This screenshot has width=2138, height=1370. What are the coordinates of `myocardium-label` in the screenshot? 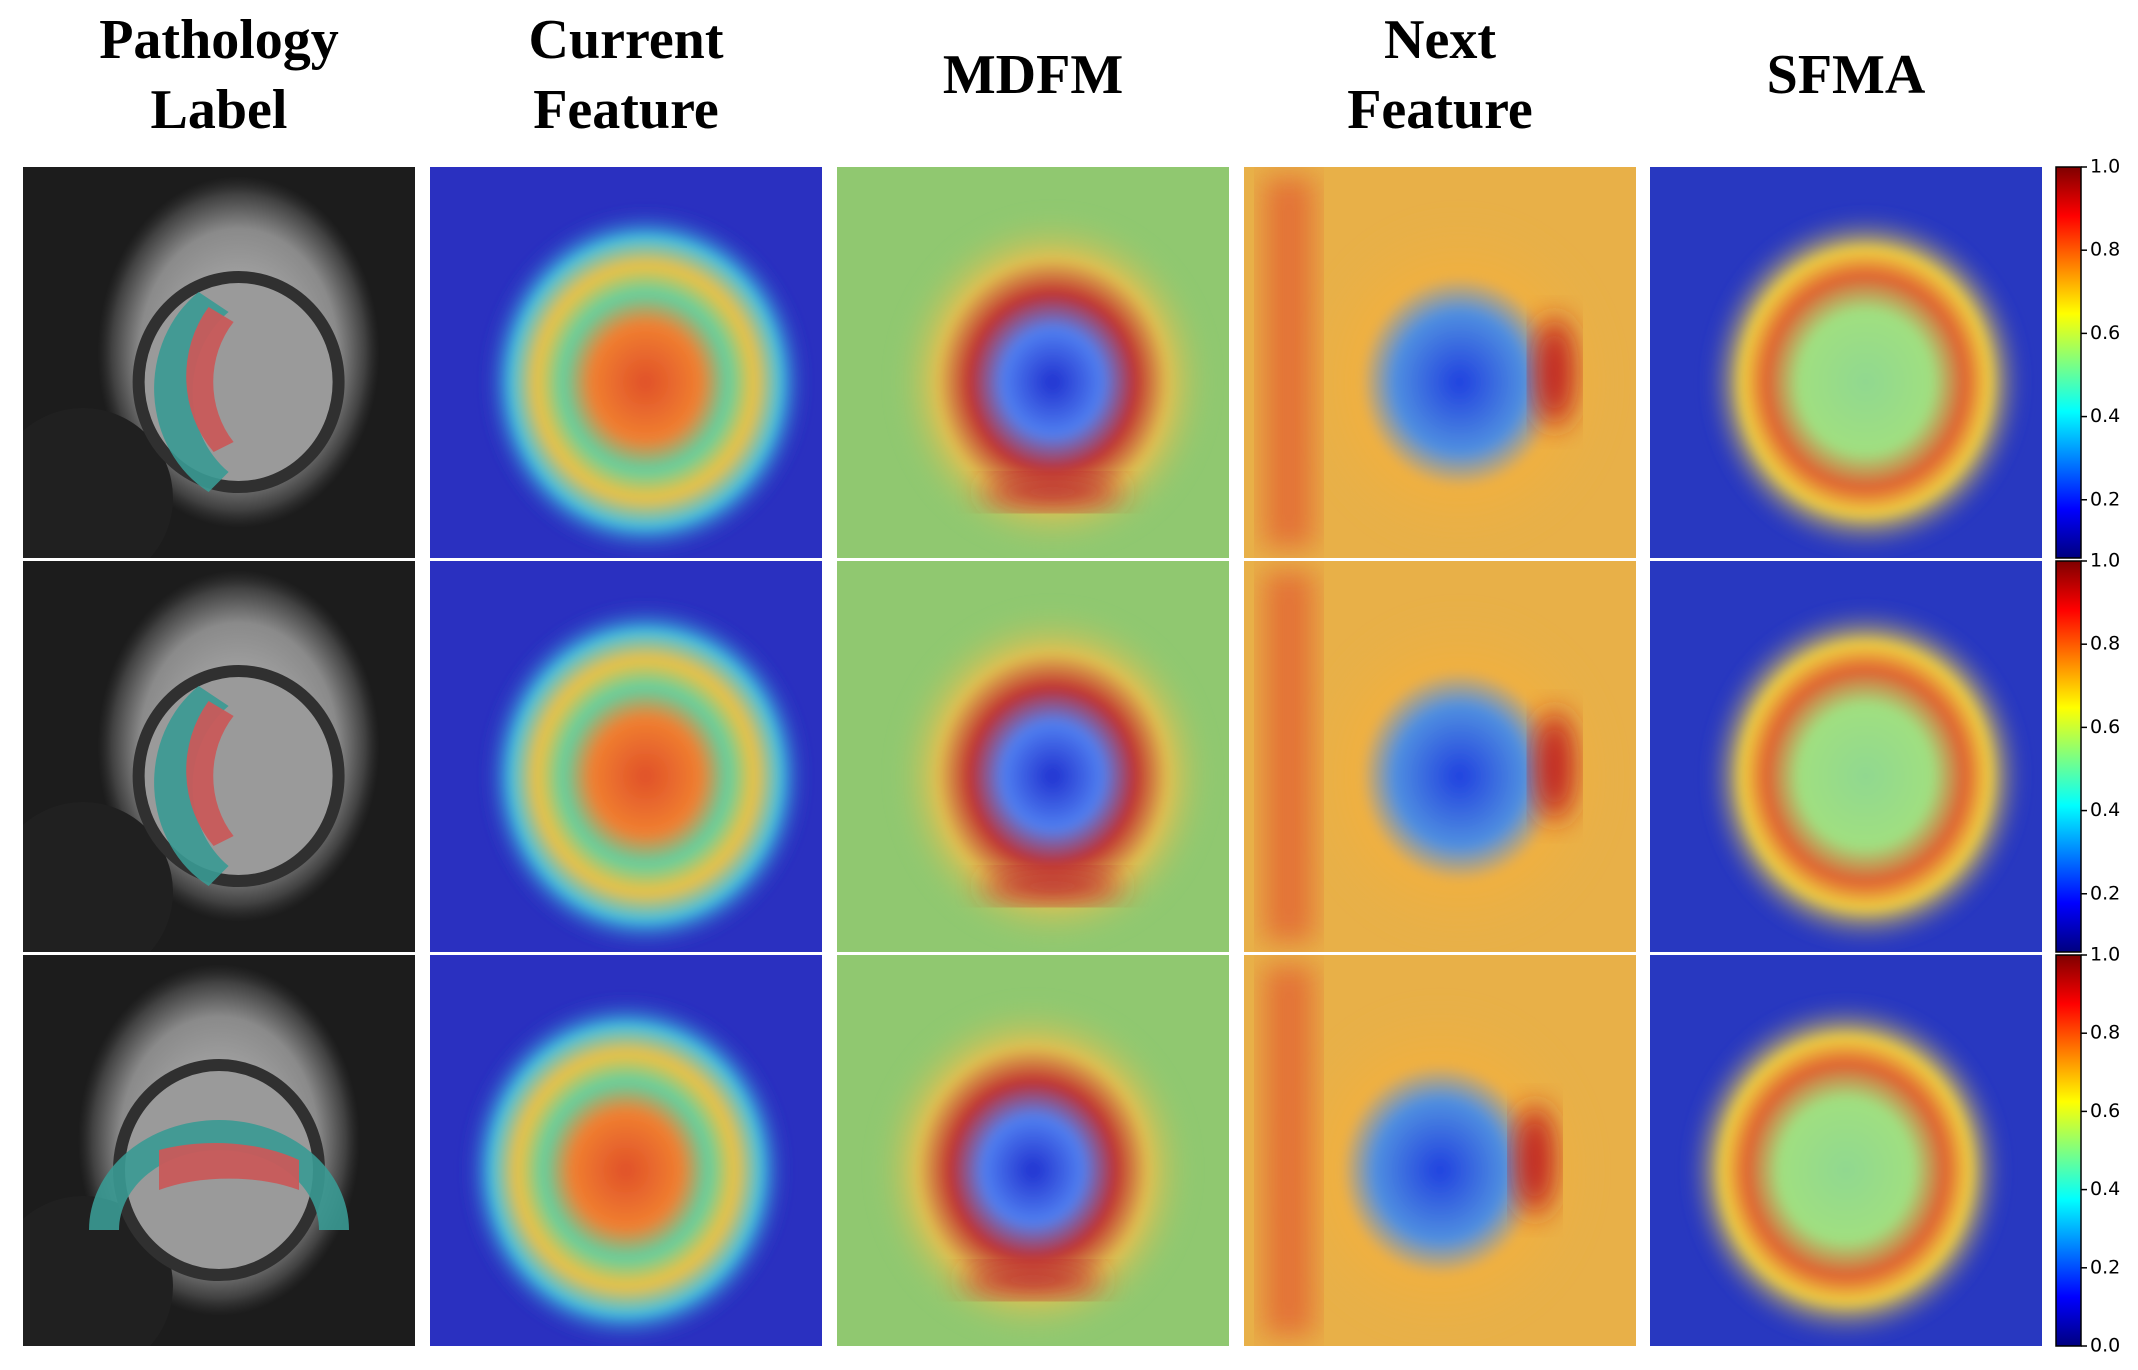 It's located at (219, 1175).